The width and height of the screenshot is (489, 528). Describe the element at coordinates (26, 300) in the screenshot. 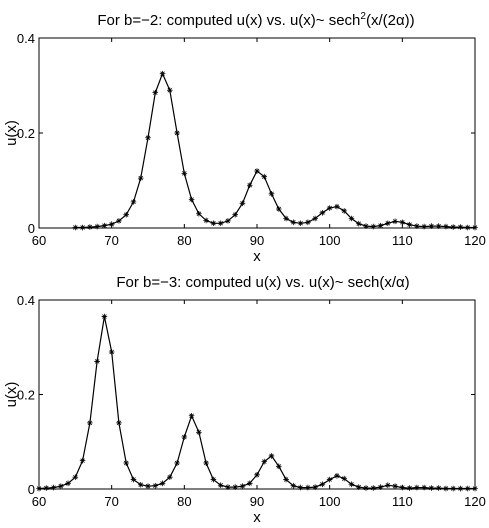

I see `y-tick-label: 0.4` at that location.